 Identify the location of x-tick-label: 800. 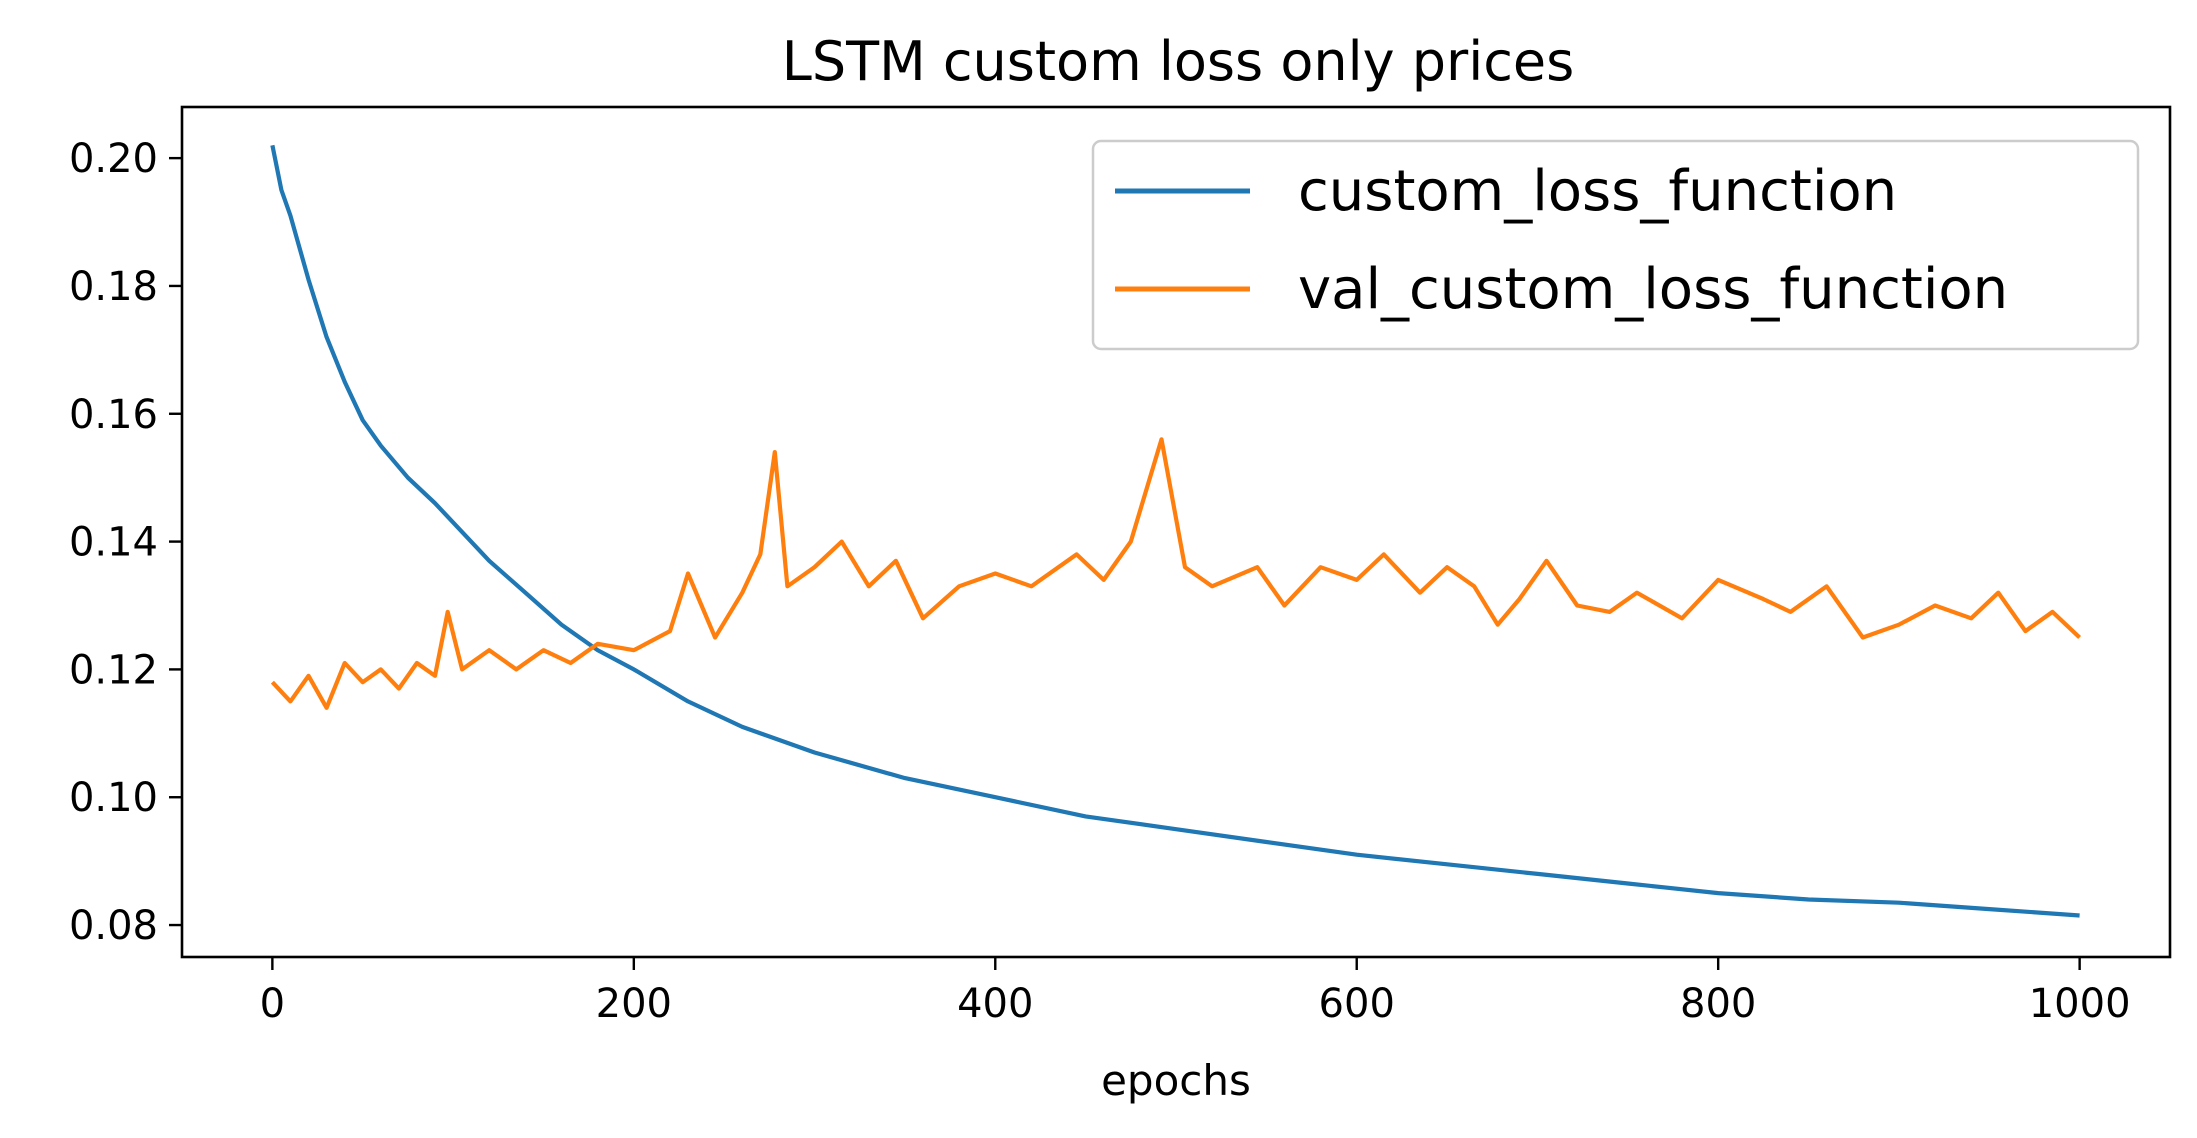
(1718, 1004).